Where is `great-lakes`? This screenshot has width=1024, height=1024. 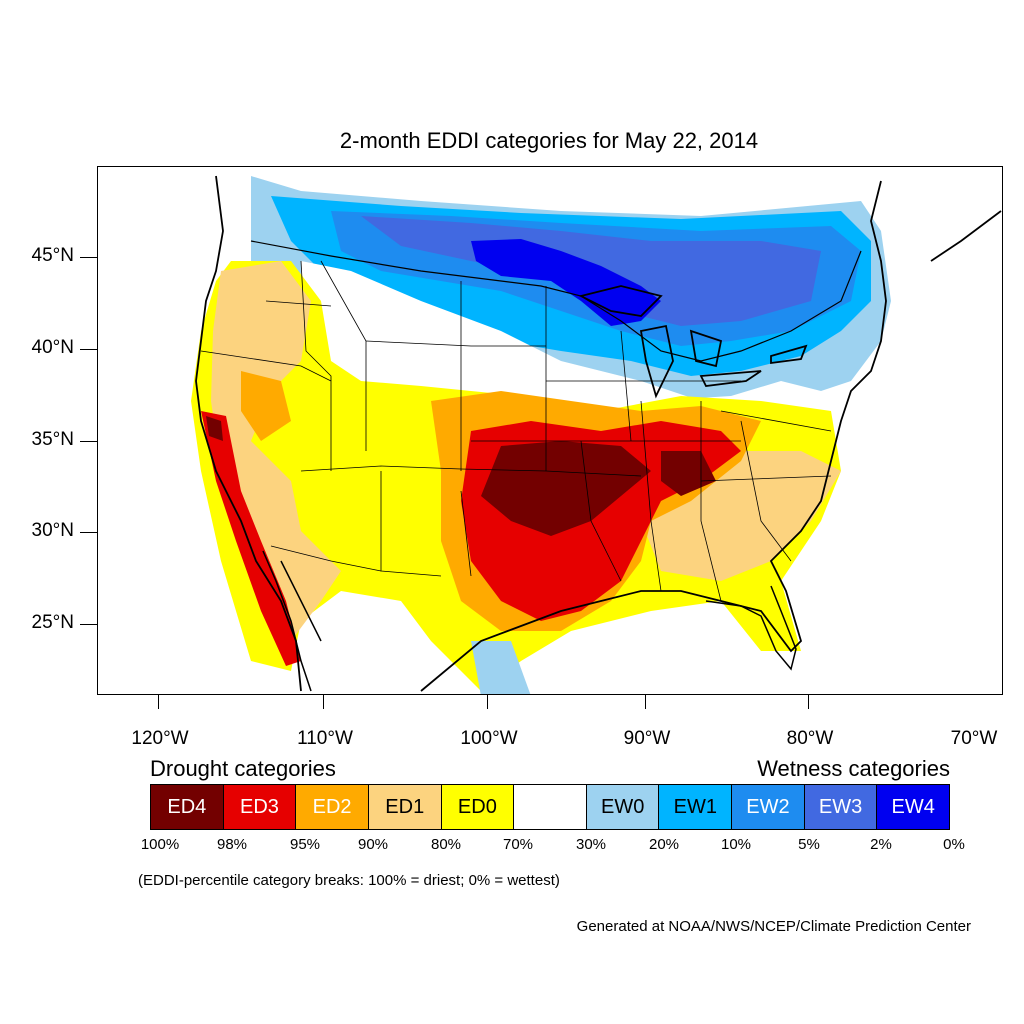
great-lakes is located at coordinates (693, 342).